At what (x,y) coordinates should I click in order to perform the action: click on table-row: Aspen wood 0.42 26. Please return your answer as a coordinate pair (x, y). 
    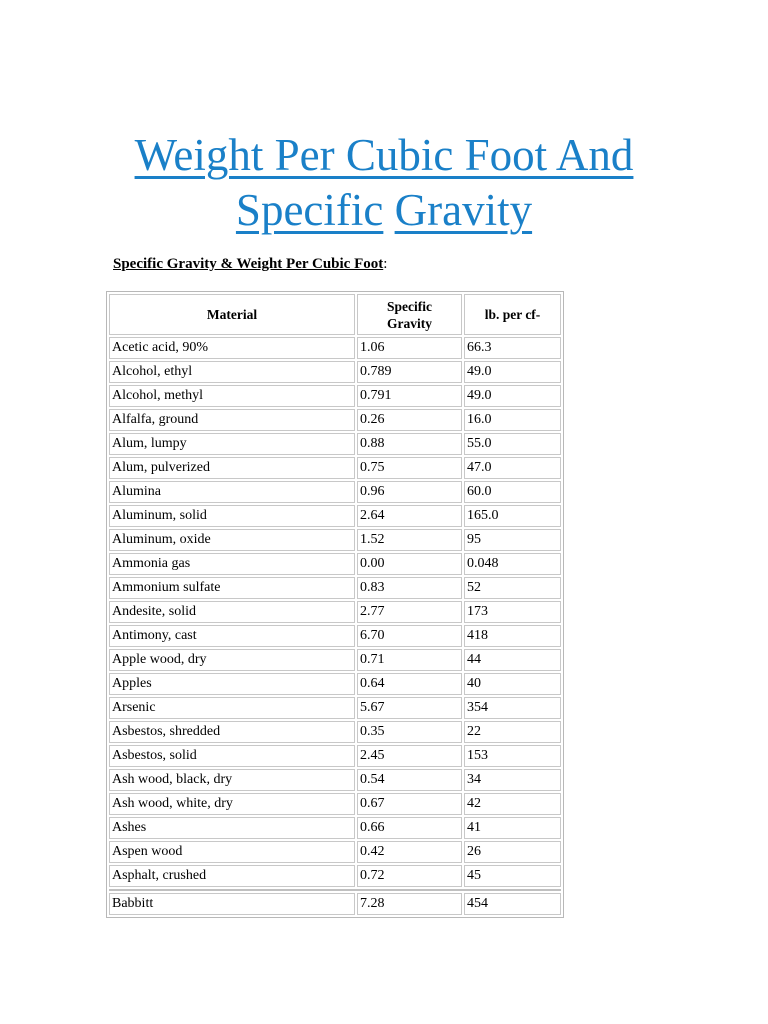
    Looking at the image, I should click on (335, 852).